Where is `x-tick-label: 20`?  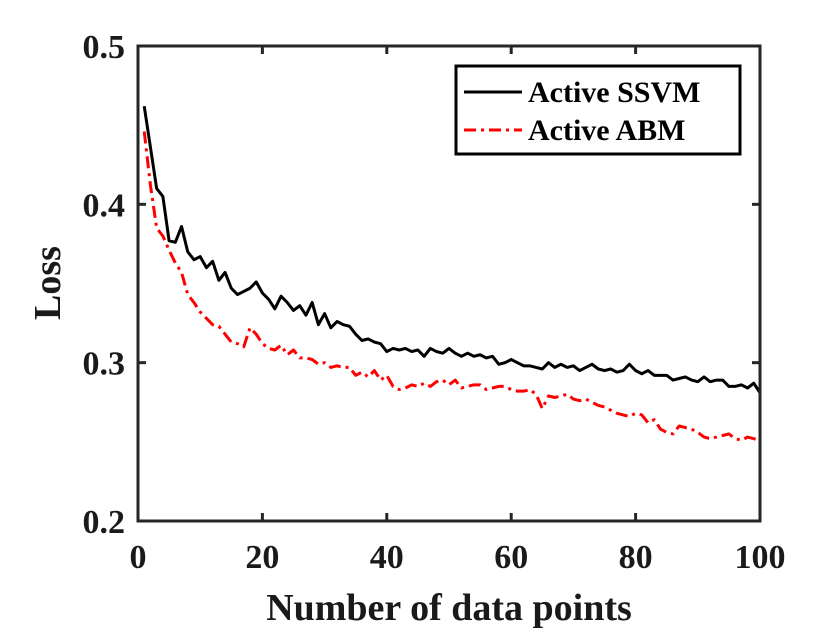 x-tick-label: 20 is located at coordinates (262, 557).